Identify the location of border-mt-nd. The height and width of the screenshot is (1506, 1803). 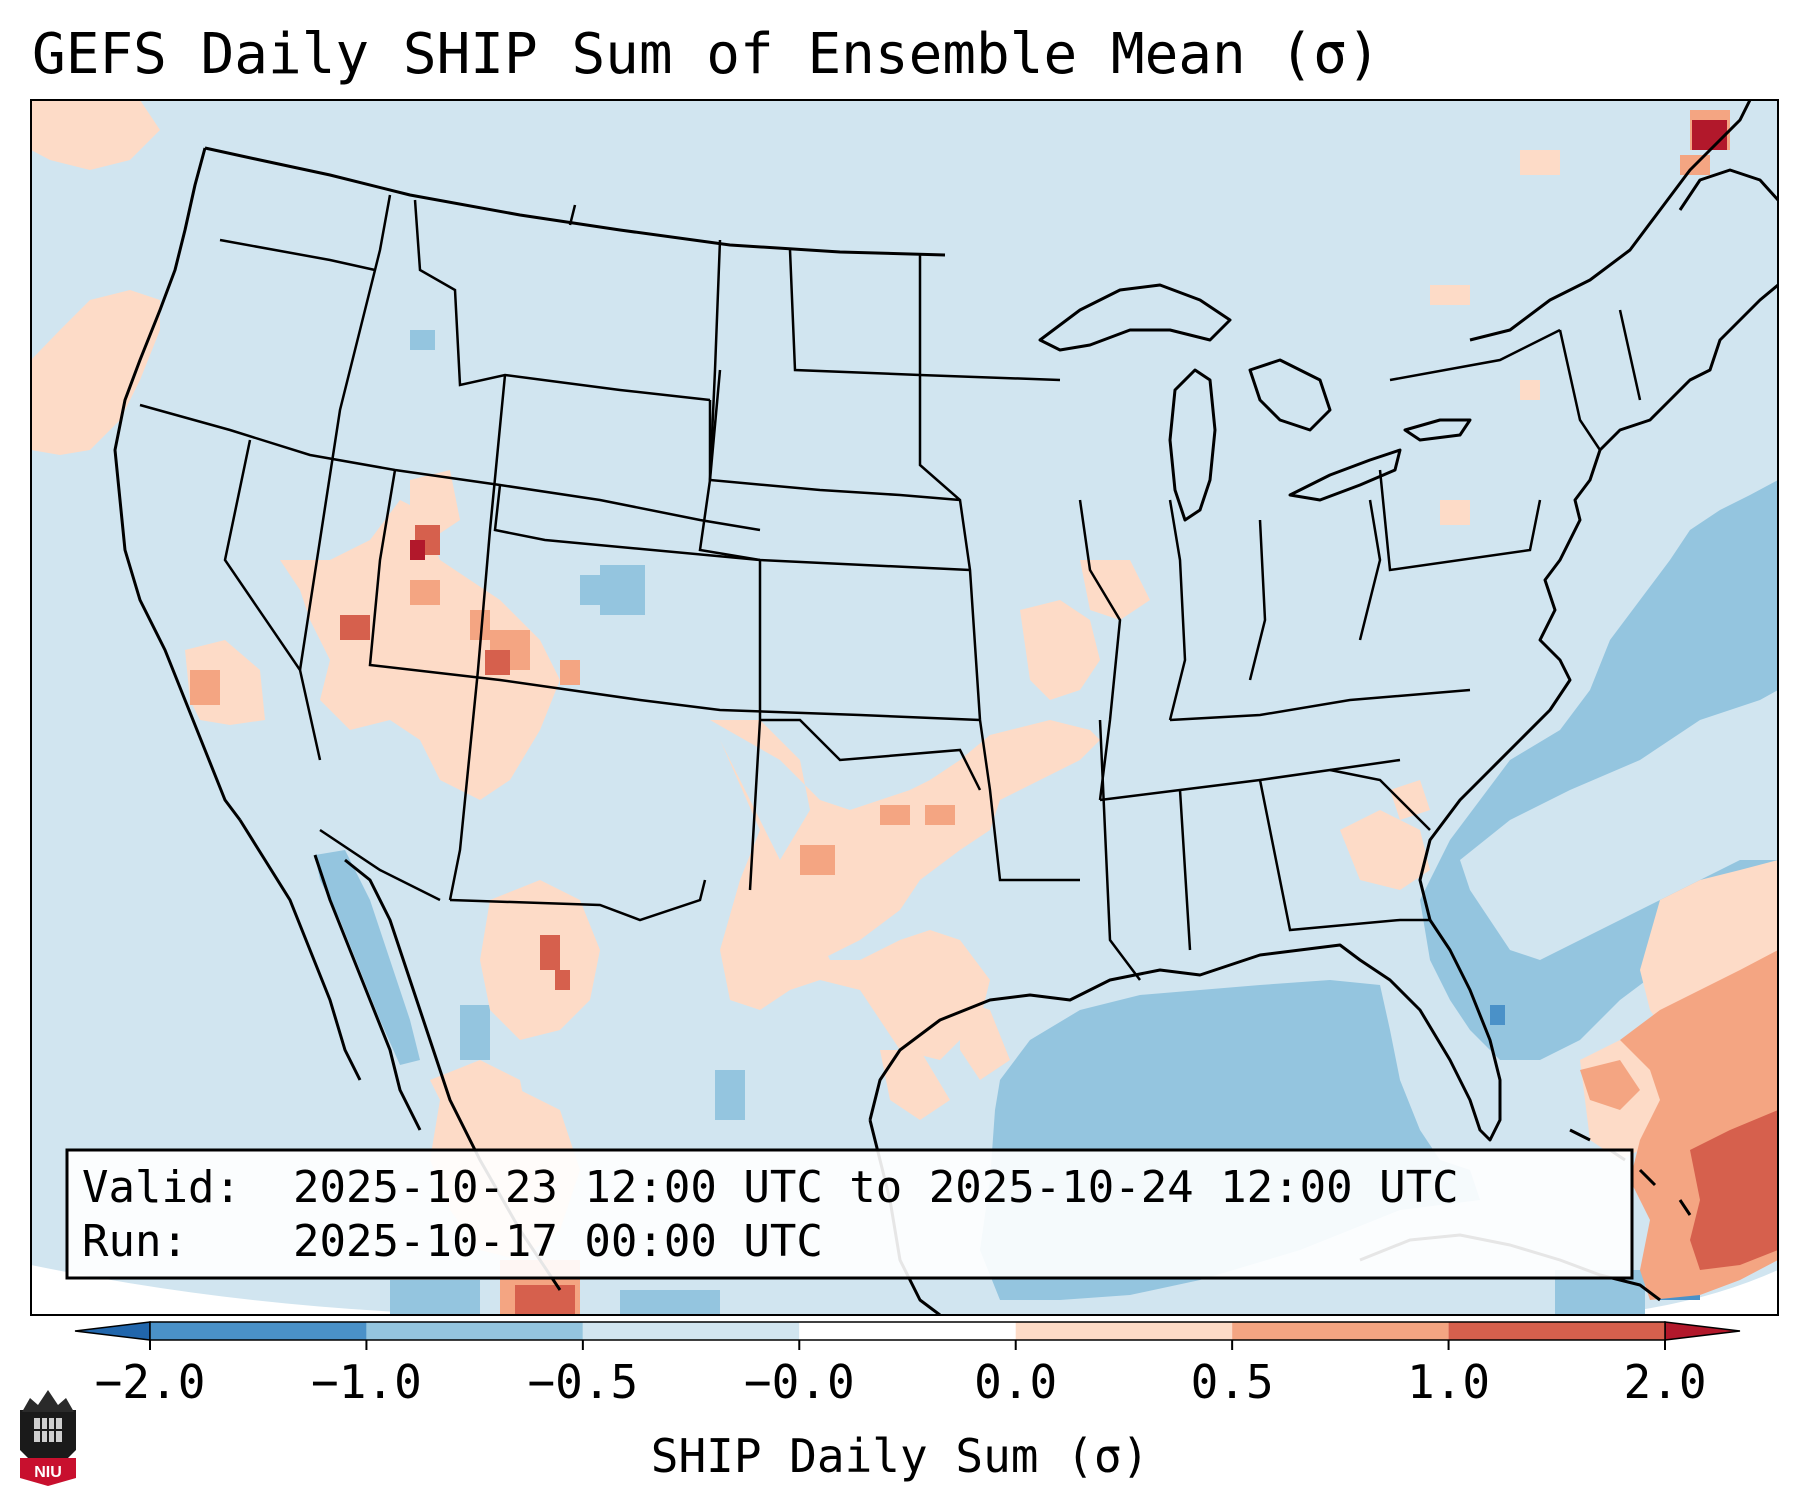
(572, 215).